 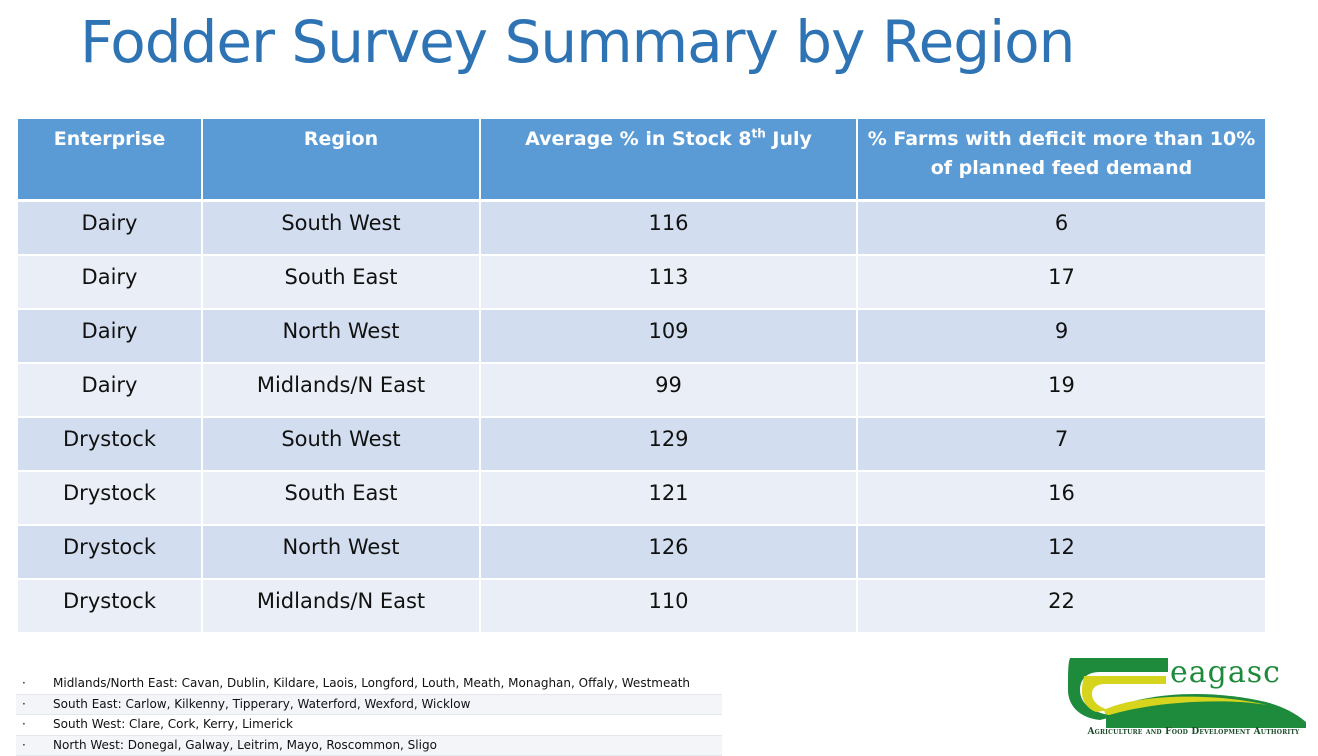 I want to click on cell-average-stock: 113, so click(x=668, y=282).